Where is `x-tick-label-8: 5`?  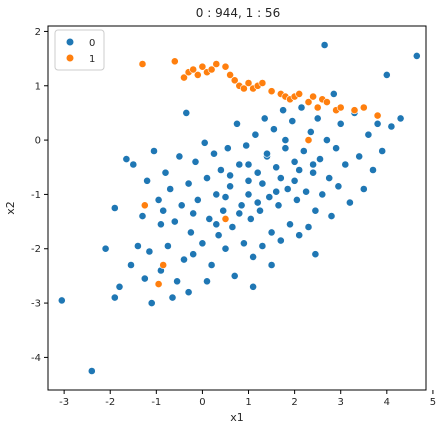
x-tick-label-8: 5 is located at coordinates (433, 402).